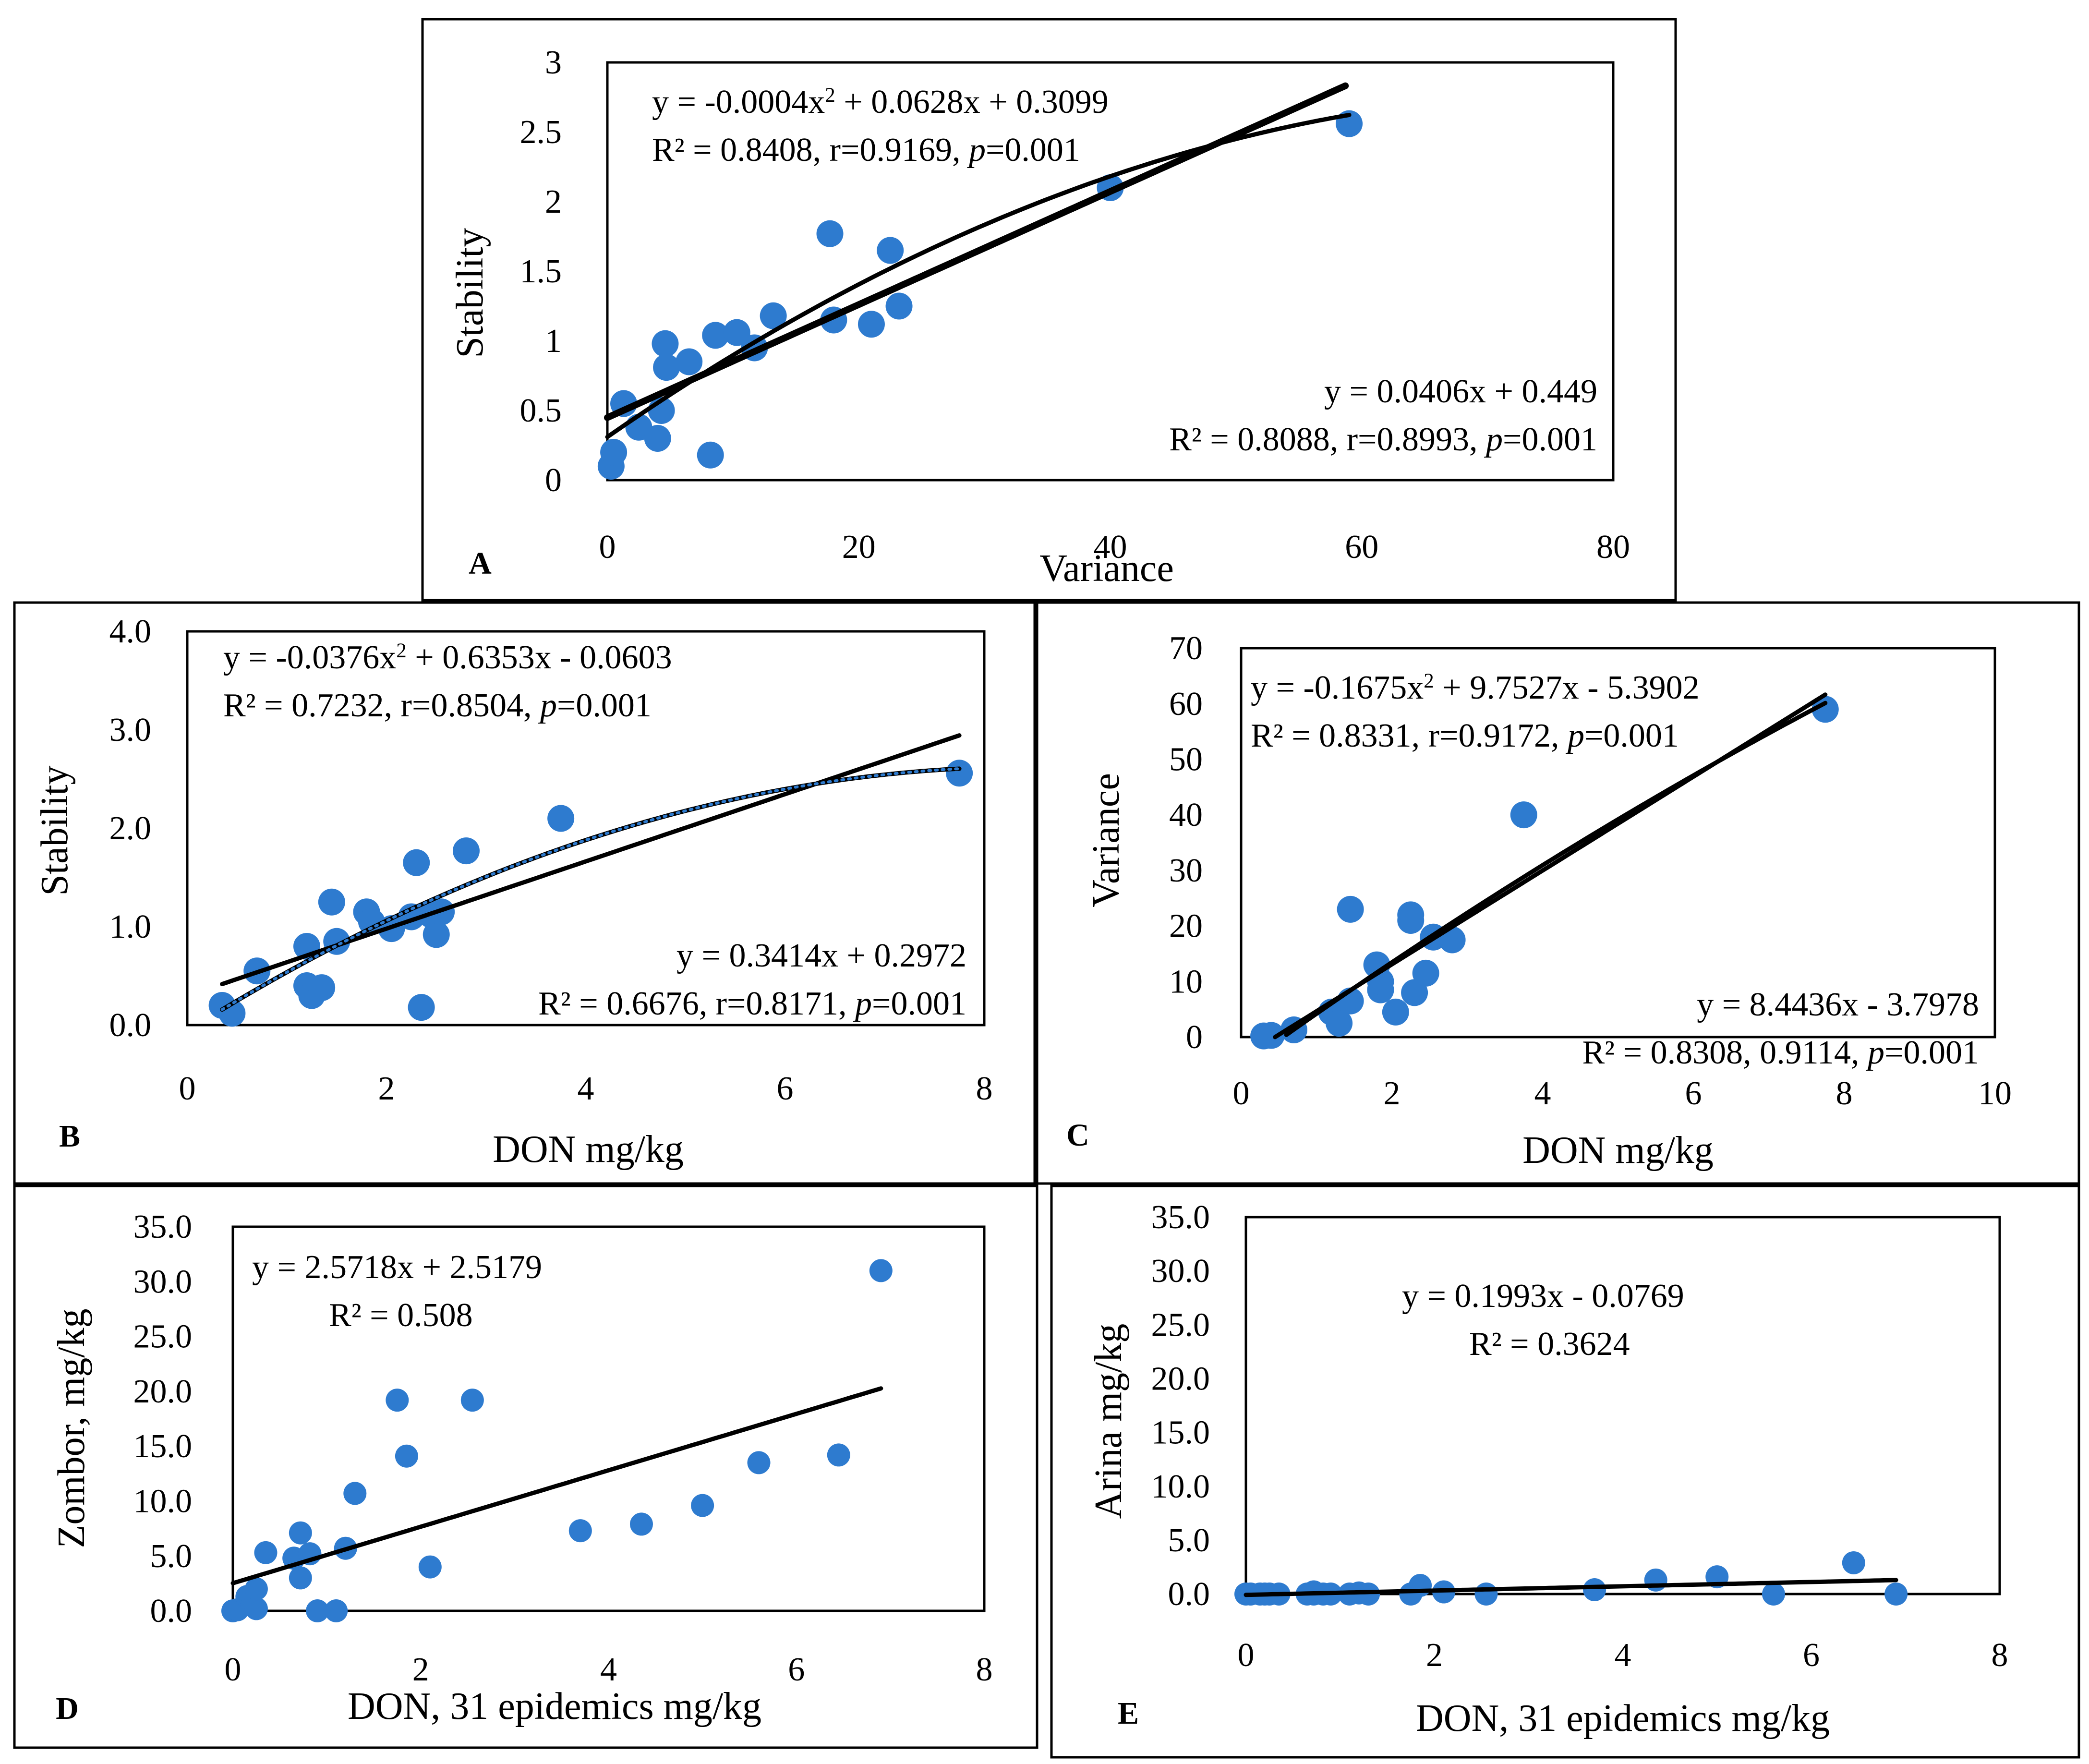 Image resolution: width=2089 pixels, height=1764 pixels. I want to click on equation-segment: R² = 0.8331, r=0.9172,, so click(1409, 735).